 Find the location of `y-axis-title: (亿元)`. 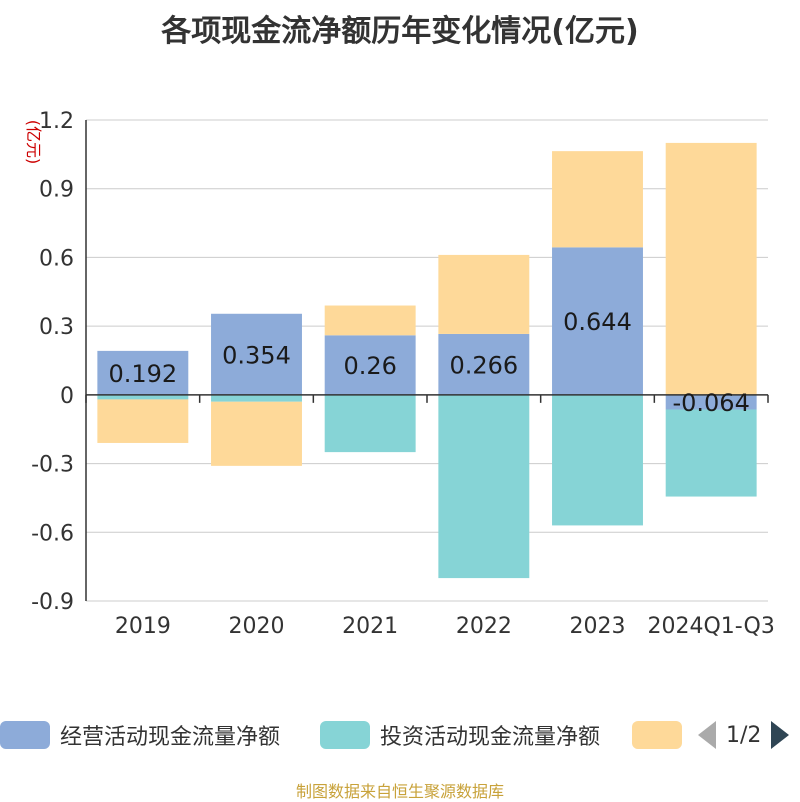

y-axis-title: (亿元) is located at coordinates (33, 142).